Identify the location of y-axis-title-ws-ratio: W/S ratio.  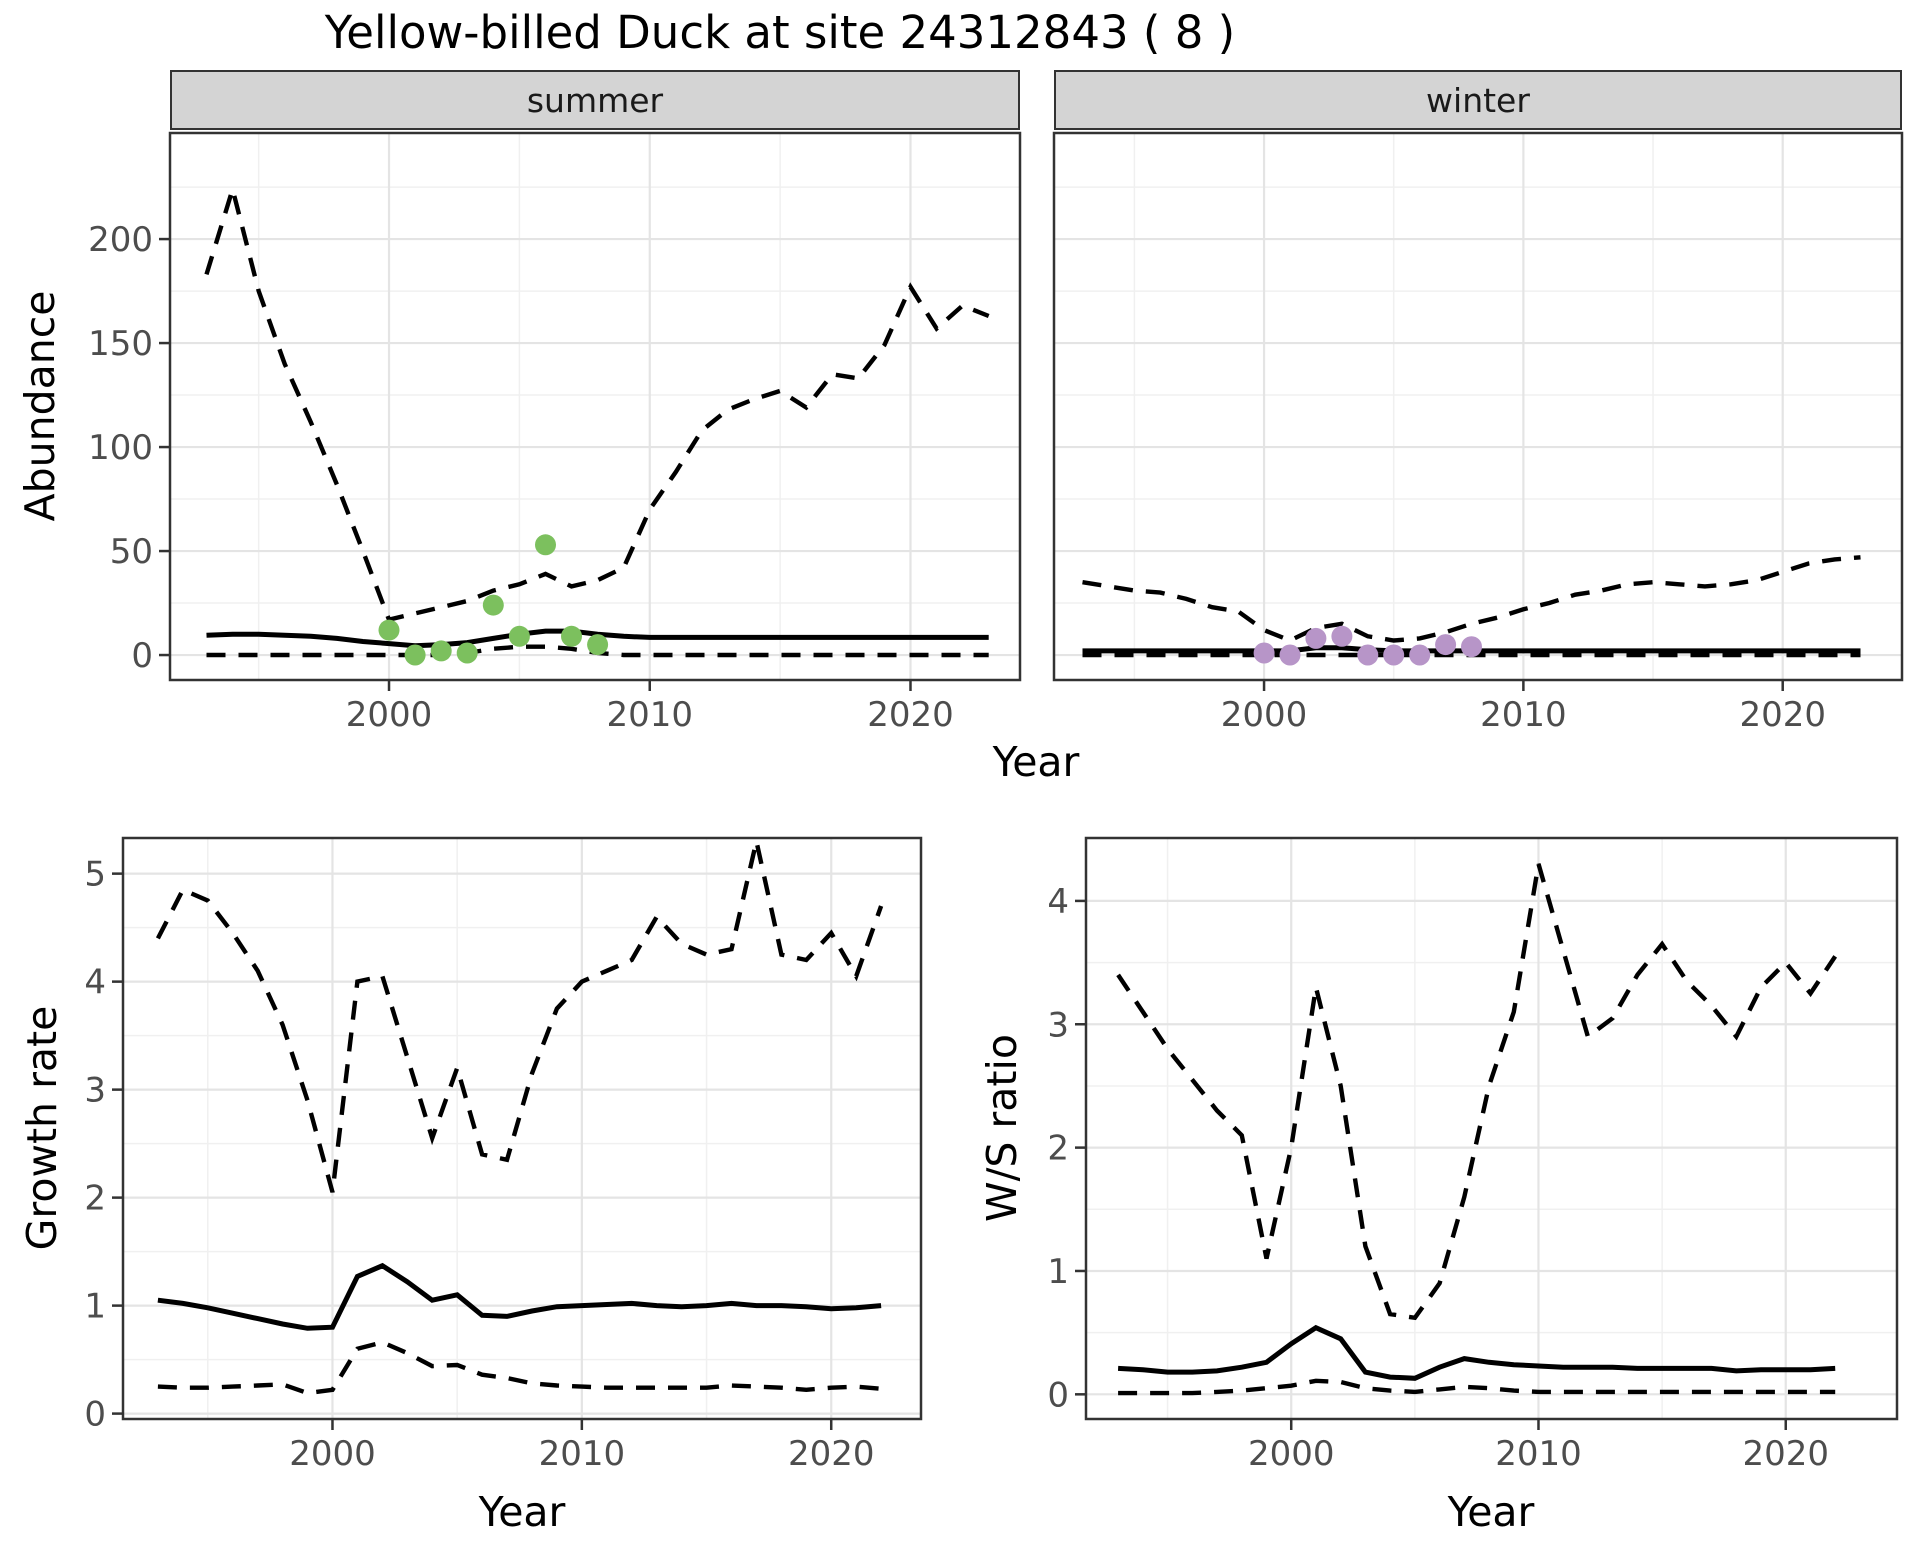
(1002, 1128).